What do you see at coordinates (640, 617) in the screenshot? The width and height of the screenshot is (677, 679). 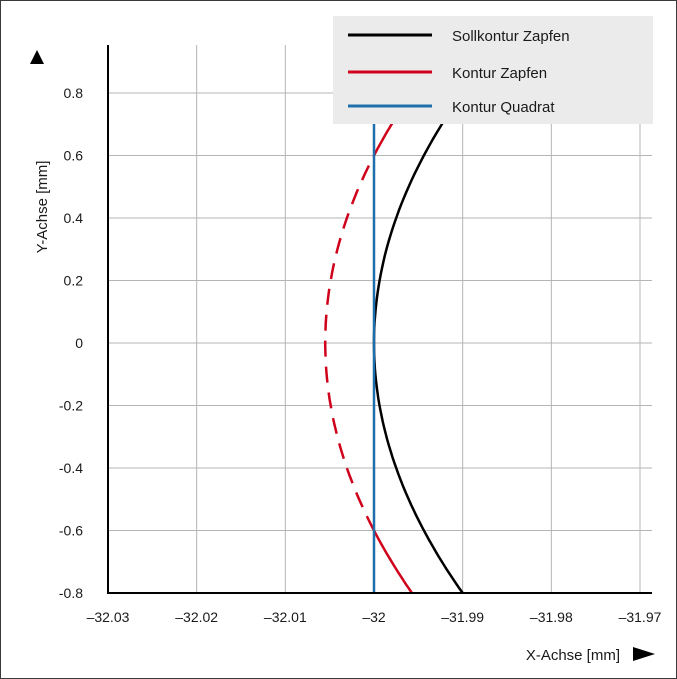 I see `x-tick-label: –31.97` at bounding box center [640, 617].